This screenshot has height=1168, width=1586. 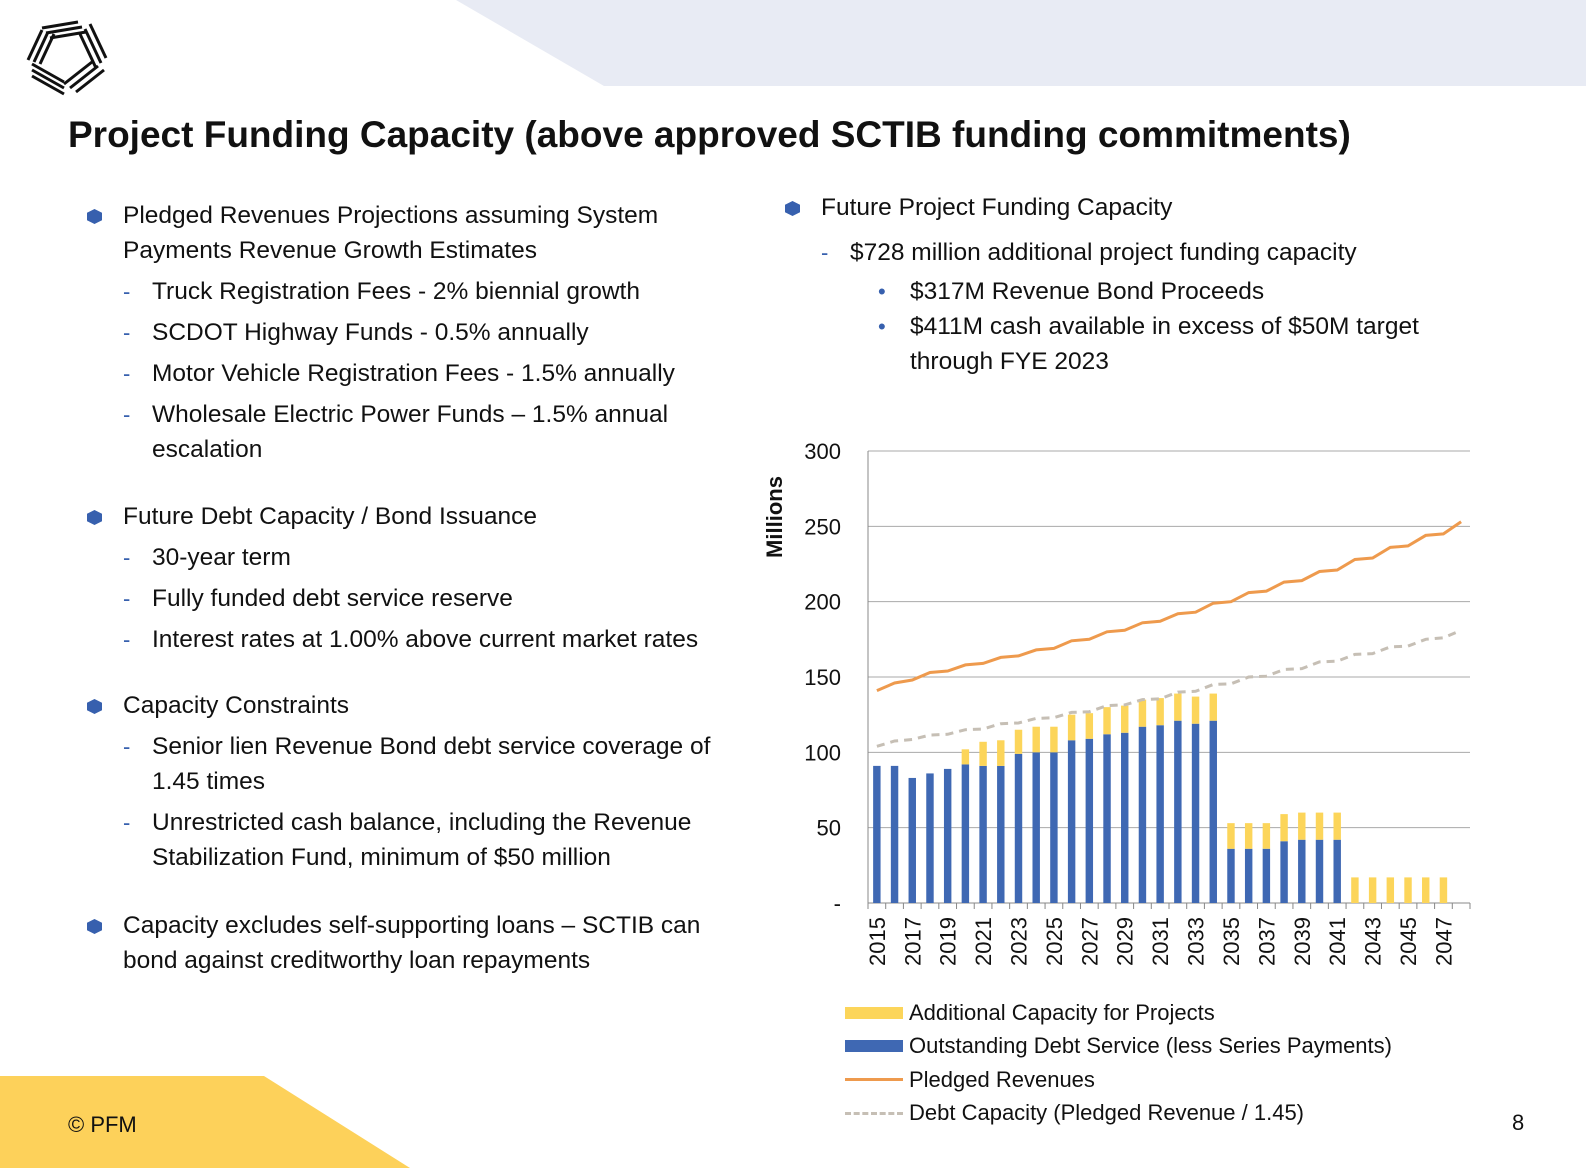 I want to click on x-tick-label: 2035, so click(x=1231, y=941).